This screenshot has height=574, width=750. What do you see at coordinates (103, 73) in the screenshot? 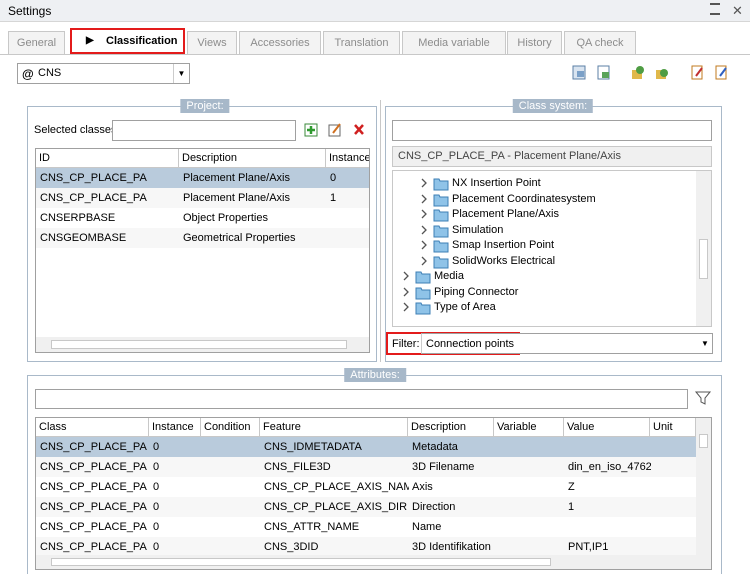
I see `cns-combo: @ CNS ▼` at bounding box center [103, 73].